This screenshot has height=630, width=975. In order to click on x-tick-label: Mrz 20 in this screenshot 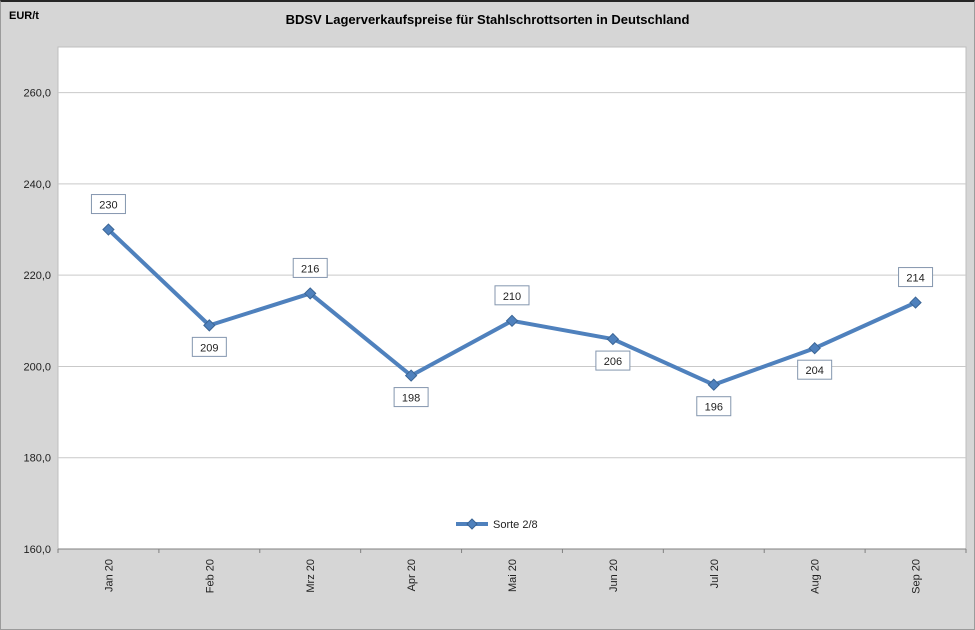, I will do `click(311, 576)`.